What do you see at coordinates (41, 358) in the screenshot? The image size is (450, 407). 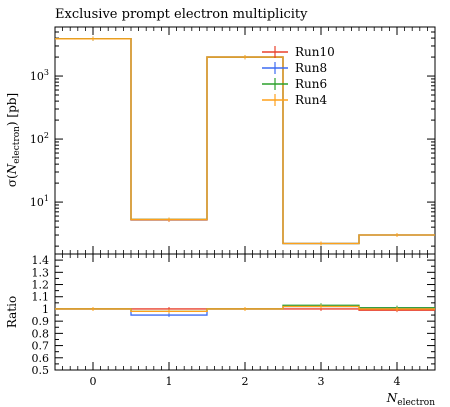 I see `ratio-tick-label: 0.6` at bounding box center [41, 358].